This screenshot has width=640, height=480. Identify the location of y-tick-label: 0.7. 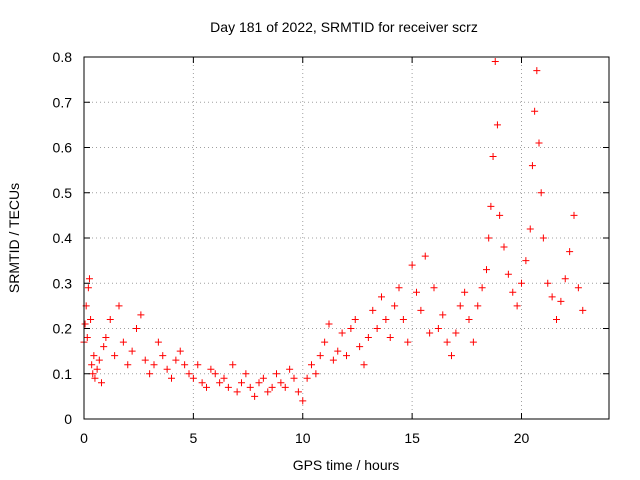
(63, 102).